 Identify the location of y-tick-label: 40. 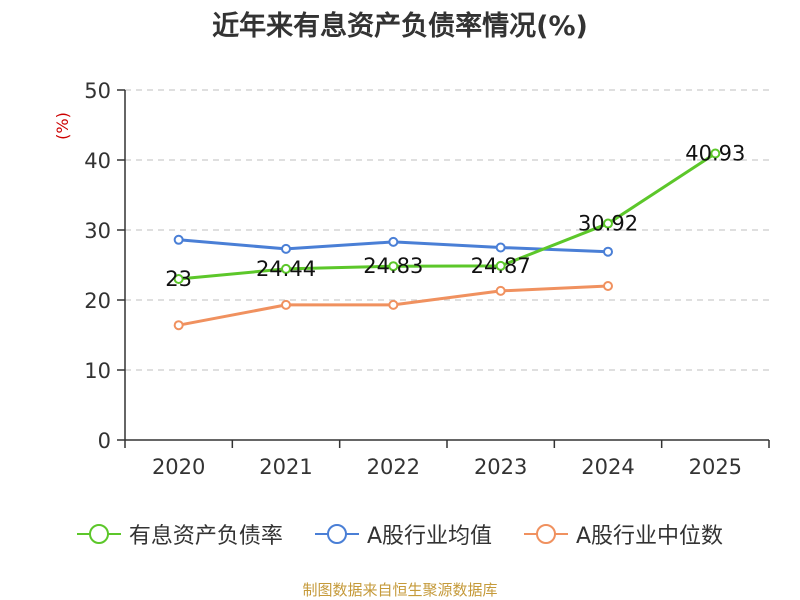
(97, 161).